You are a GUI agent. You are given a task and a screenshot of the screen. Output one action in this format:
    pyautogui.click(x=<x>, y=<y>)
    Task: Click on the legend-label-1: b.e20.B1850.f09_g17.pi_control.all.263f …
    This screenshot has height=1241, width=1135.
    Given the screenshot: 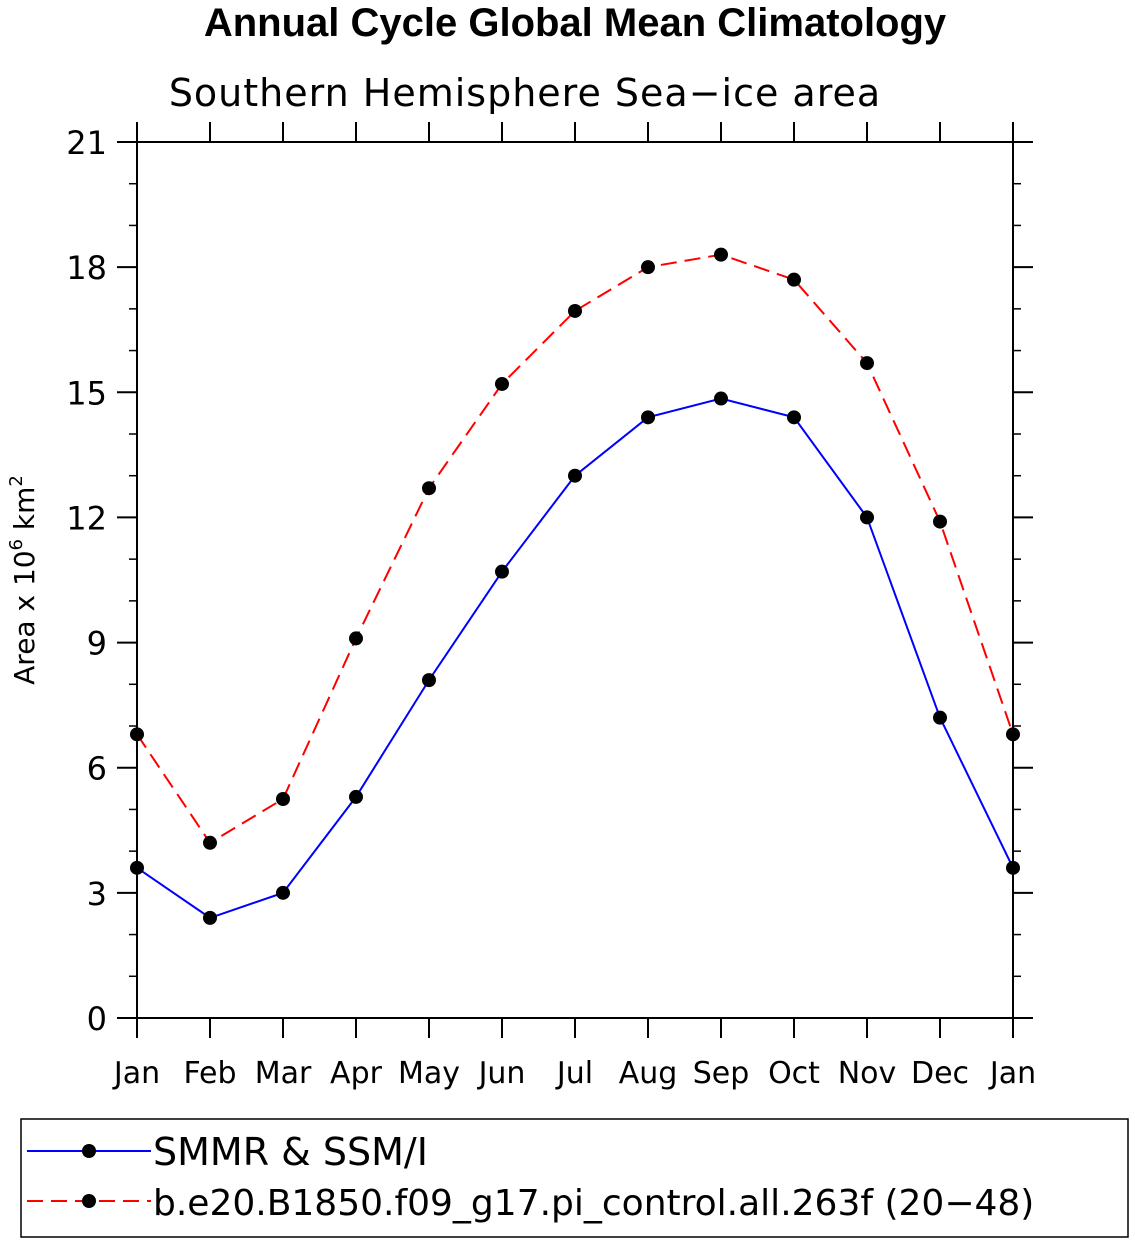 What is the action you would take?
    pyautogui.click(x=593, y=1203)
    